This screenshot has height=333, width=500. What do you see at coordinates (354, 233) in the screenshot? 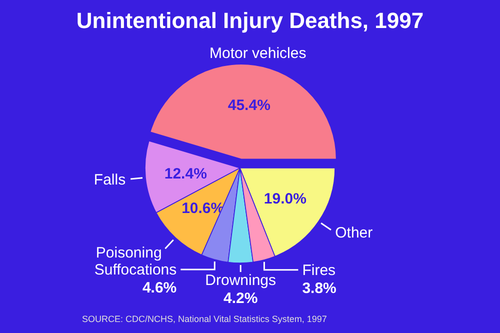
I see `slice-label: Other` at bounding box center [354, 233].